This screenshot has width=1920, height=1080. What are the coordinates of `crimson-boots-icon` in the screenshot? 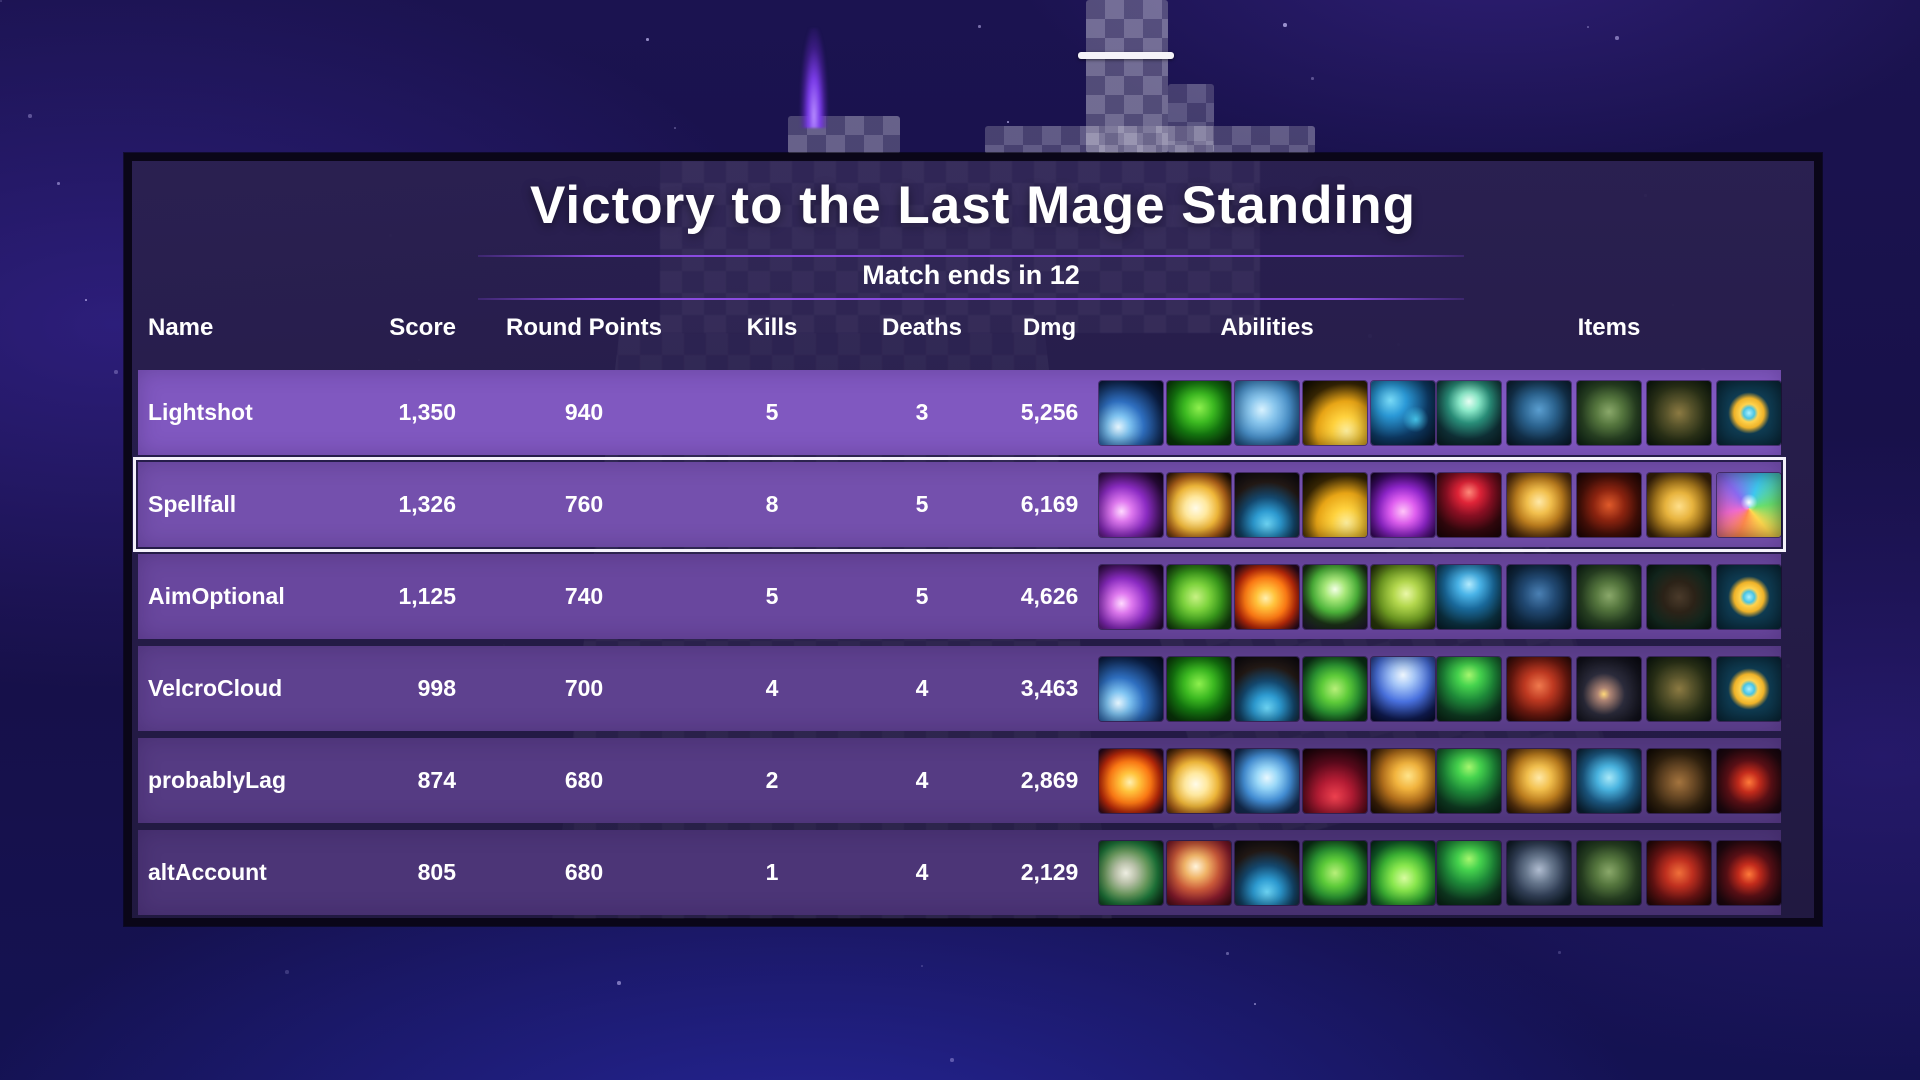 It's located at (1679, 872).